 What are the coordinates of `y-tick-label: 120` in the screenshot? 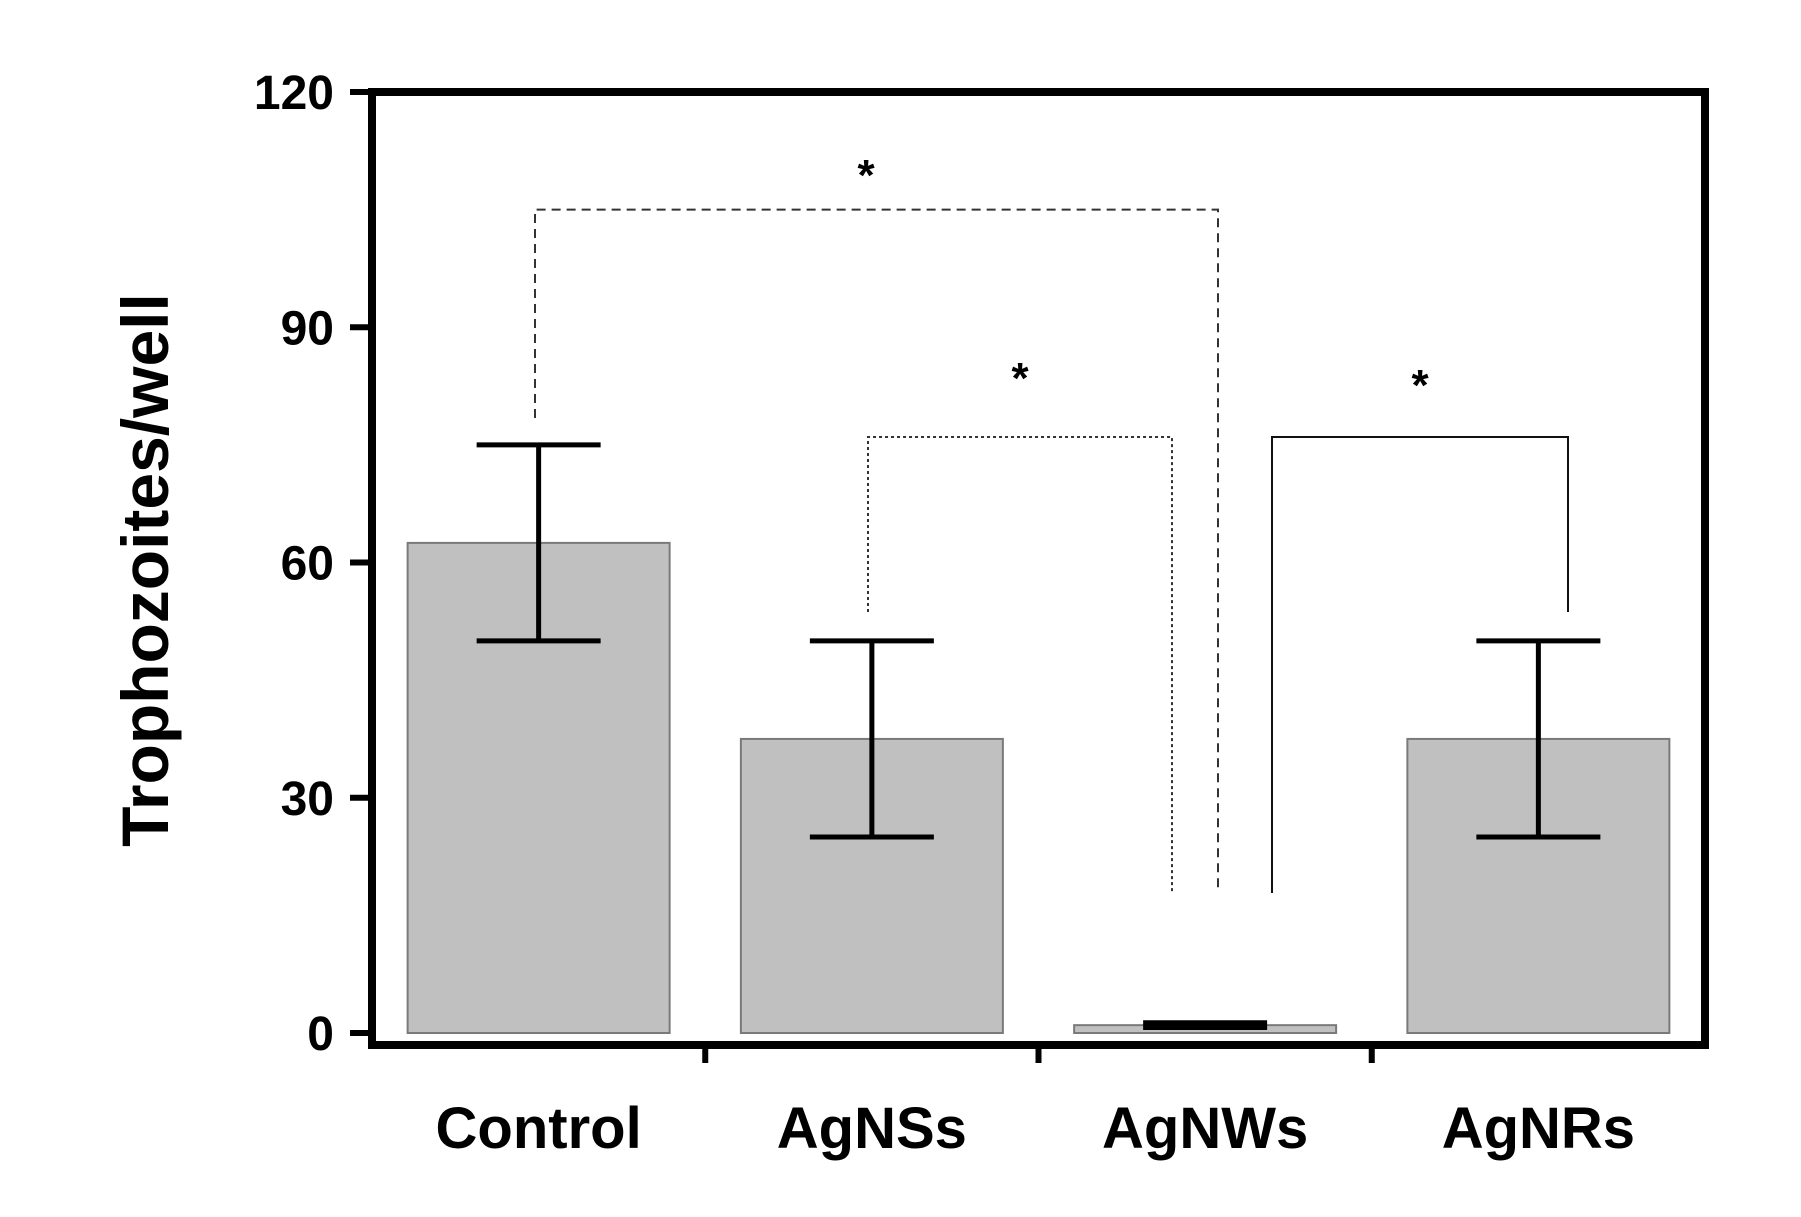 It's located at (294, 93).